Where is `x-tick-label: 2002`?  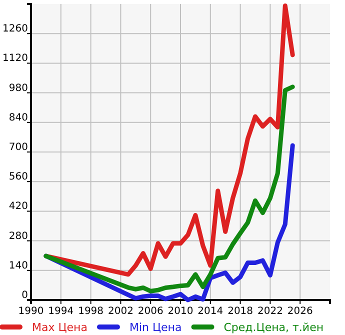
x-tick-label: 2002 is located at coordinates (121, 312).